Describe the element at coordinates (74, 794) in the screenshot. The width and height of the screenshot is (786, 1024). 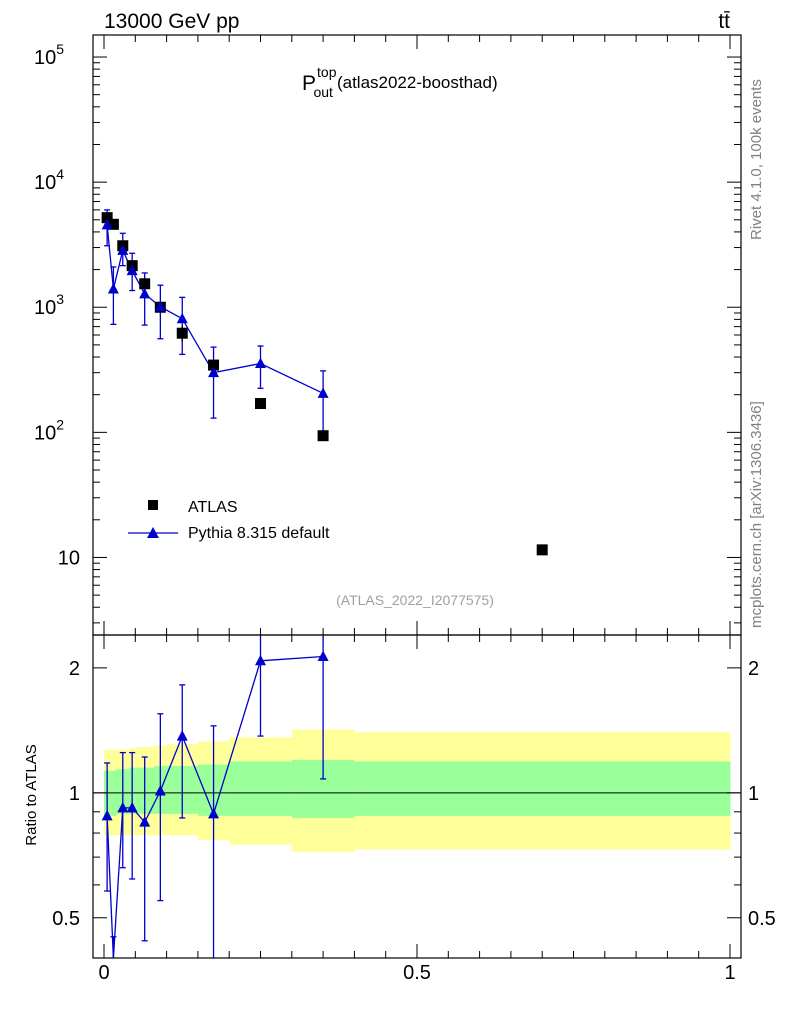
I see `ratio-y-tick-label-left: 1` at that location.